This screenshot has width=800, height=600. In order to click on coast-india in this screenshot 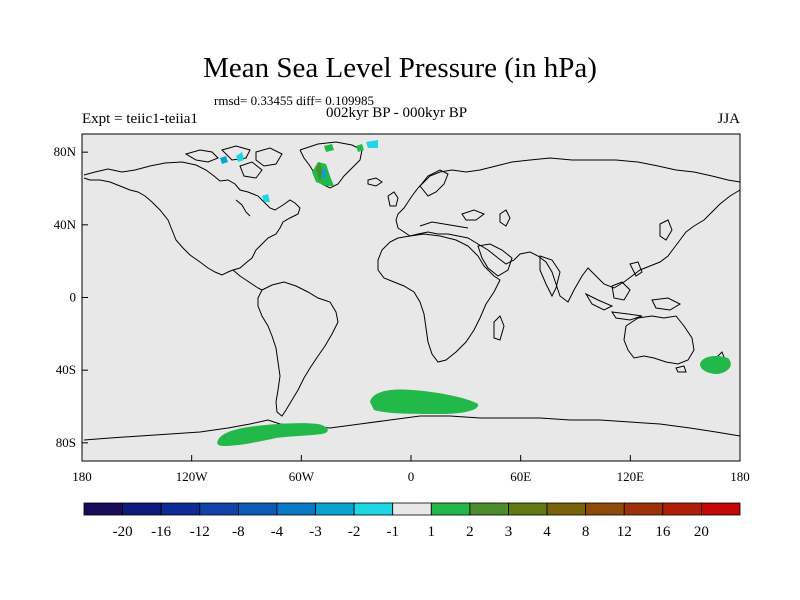, I will do `click(550, 276)`.